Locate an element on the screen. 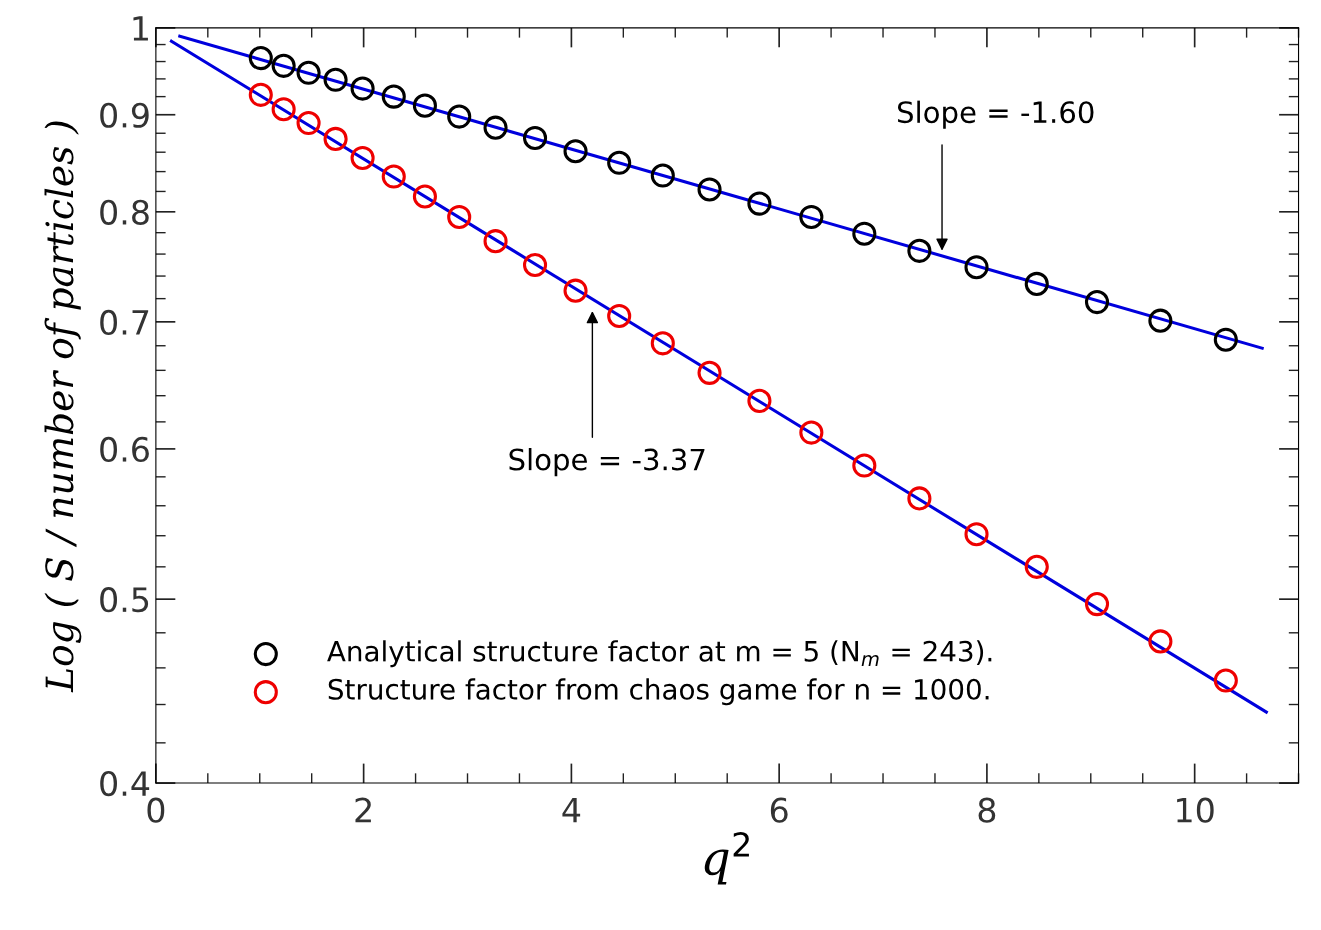 Image resolution: width=1321 pixels, height=930 pixels. legend-label: Analytical structure factor at m = 5 (N$_{m}$ = 243). is located at coordinates (659, 654).